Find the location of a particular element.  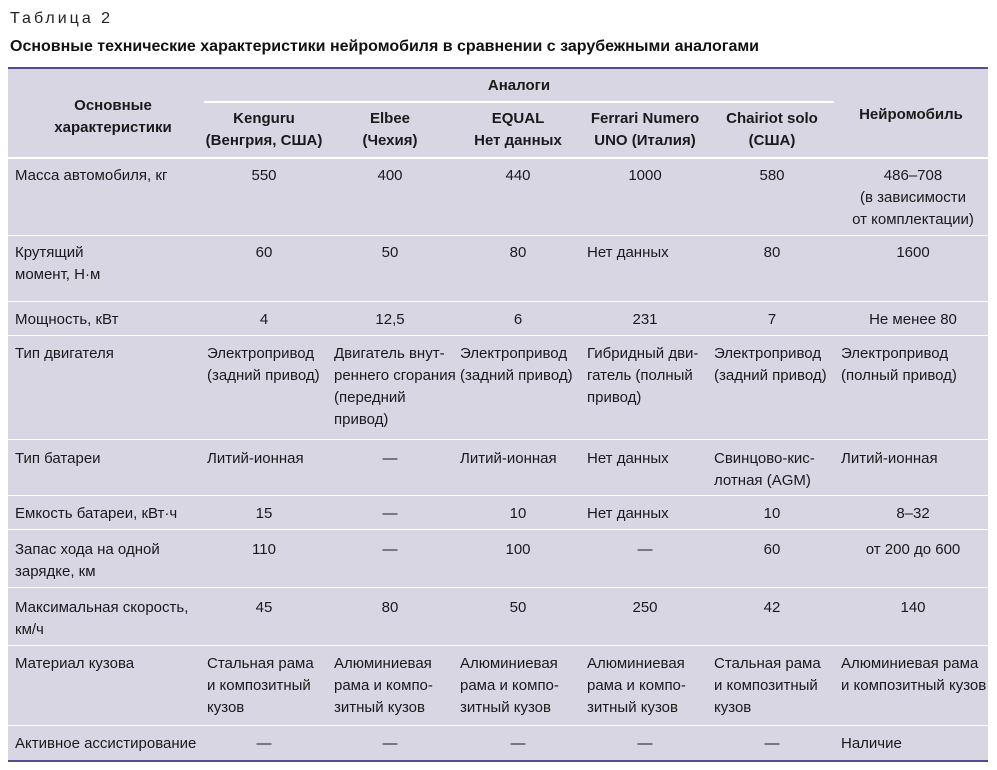

cell-power-neuromobile: Не менее 80 is located at coordinates (913, 319).